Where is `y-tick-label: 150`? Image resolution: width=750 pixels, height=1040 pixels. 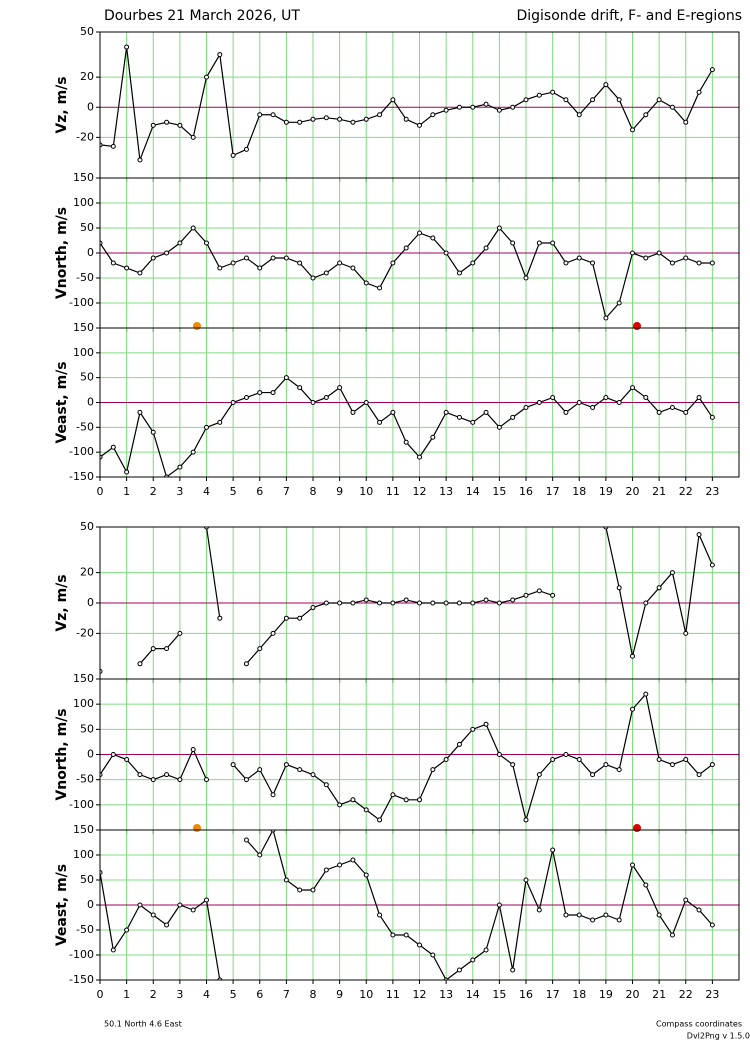
y-tick-label: 150 is located at coordinates (83, 678).